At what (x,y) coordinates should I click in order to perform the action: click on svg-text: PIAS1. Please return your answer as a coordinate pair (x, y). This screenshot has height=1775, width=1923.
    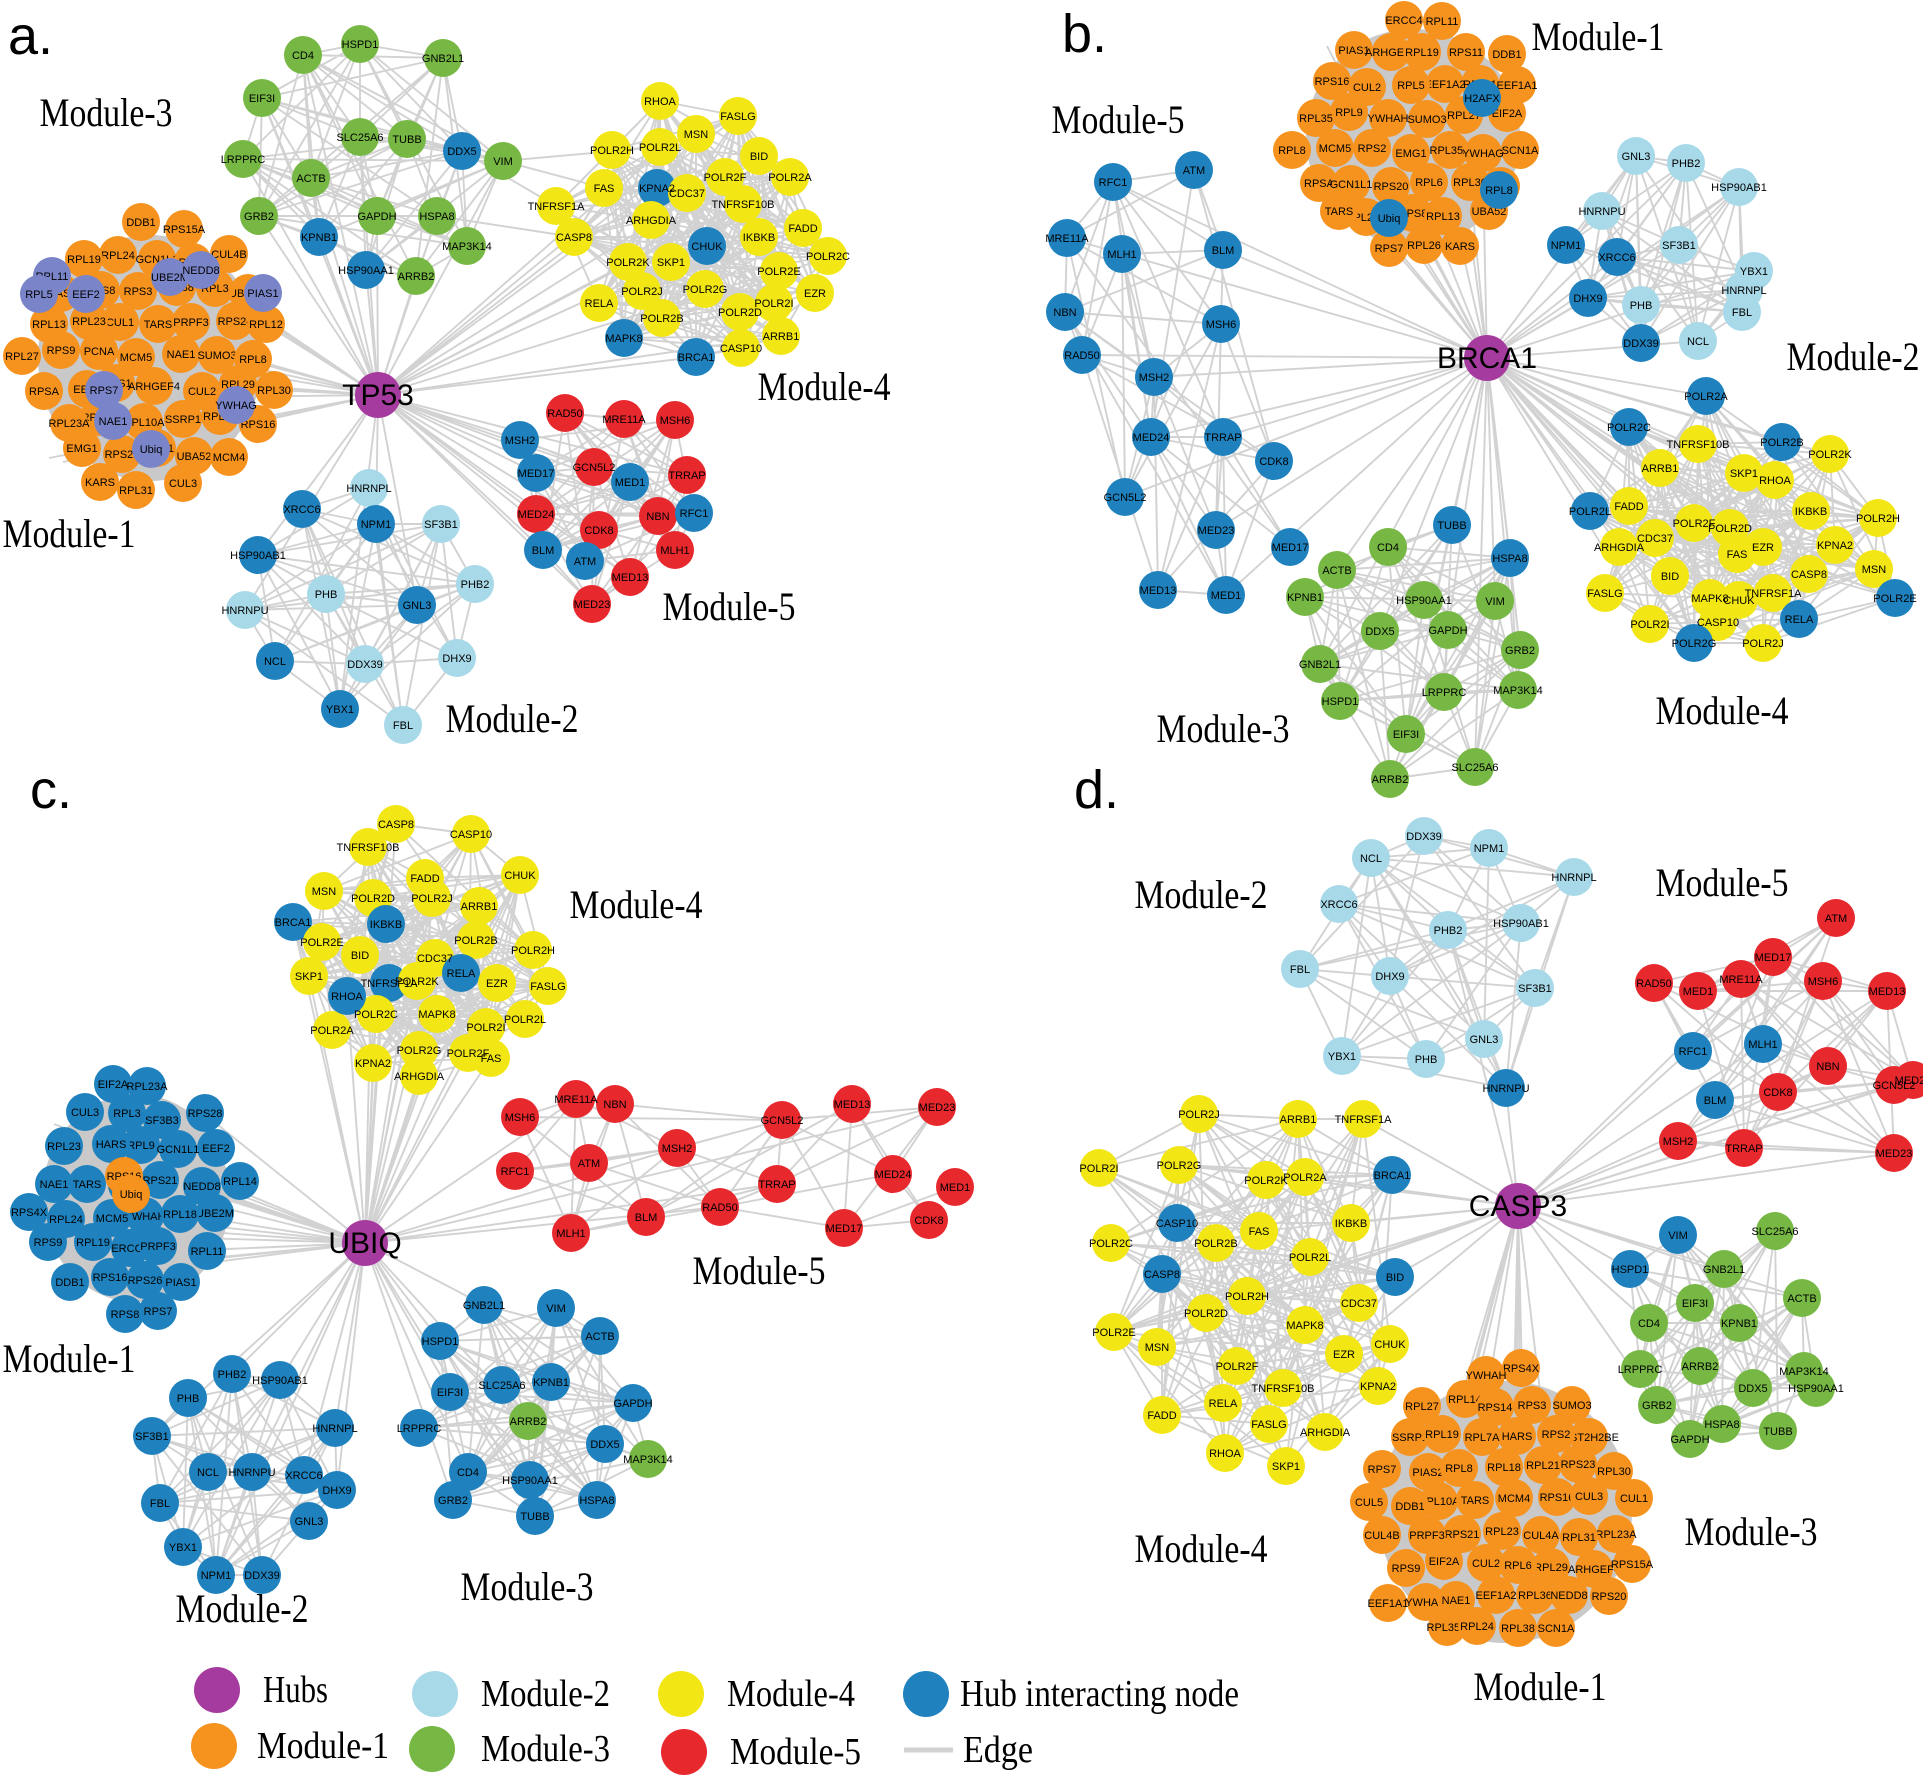
    Looking at the image, I should click on (1353, 51).